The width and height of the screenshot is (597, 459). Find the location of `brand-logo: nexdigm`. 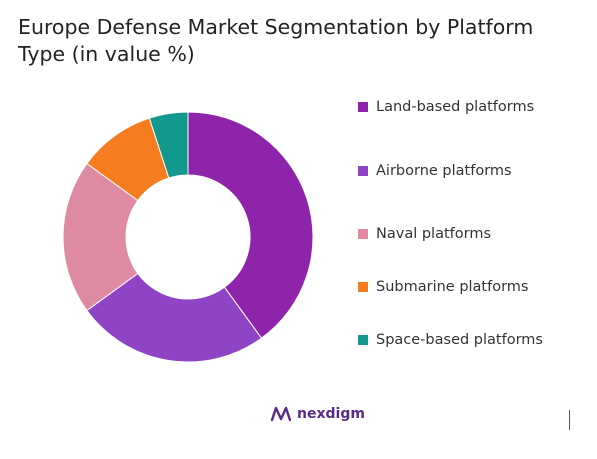

brand-logo: nexdigm is located at coordinates (317, 414).